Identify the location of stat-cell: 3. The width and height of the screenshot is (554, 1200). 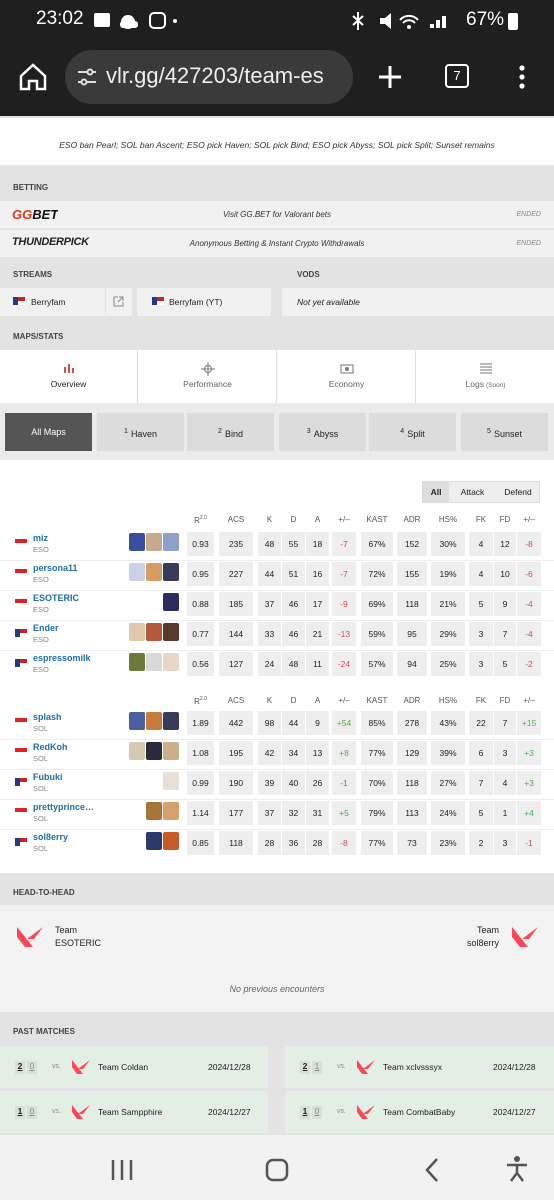
(505, 753).